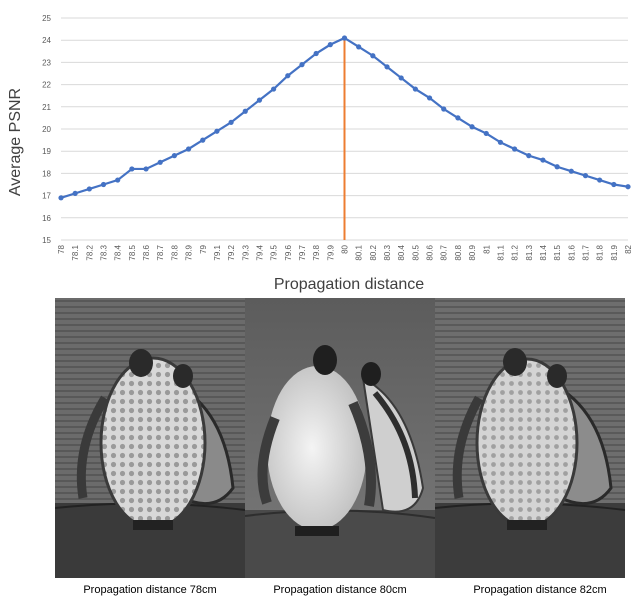  I want to click on x-tick-label: 80.1, so click(359, 252).